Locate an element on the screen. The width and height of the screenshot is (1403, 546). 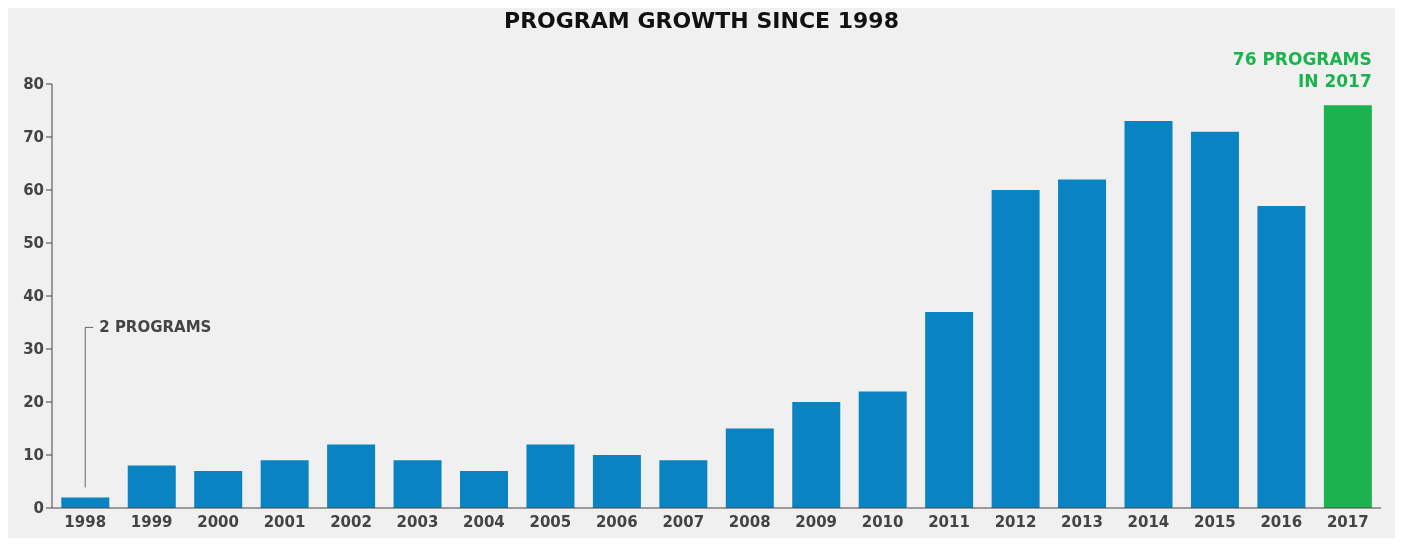
y-tick-label: 50 is located at coordinates (33, 243).